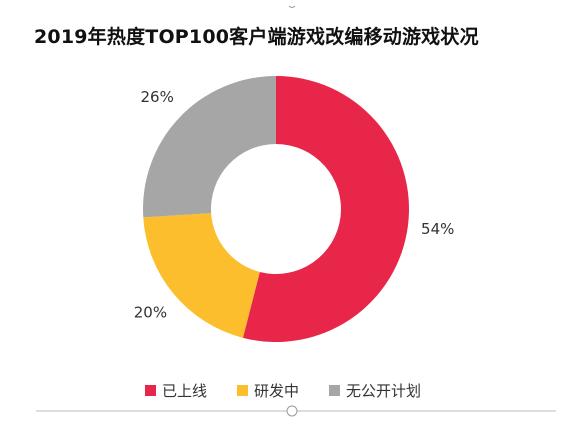  What do you see at coordinates (201, 275) in the screenshot?
I see `slice-in-development` at bounding box center [201, 275].